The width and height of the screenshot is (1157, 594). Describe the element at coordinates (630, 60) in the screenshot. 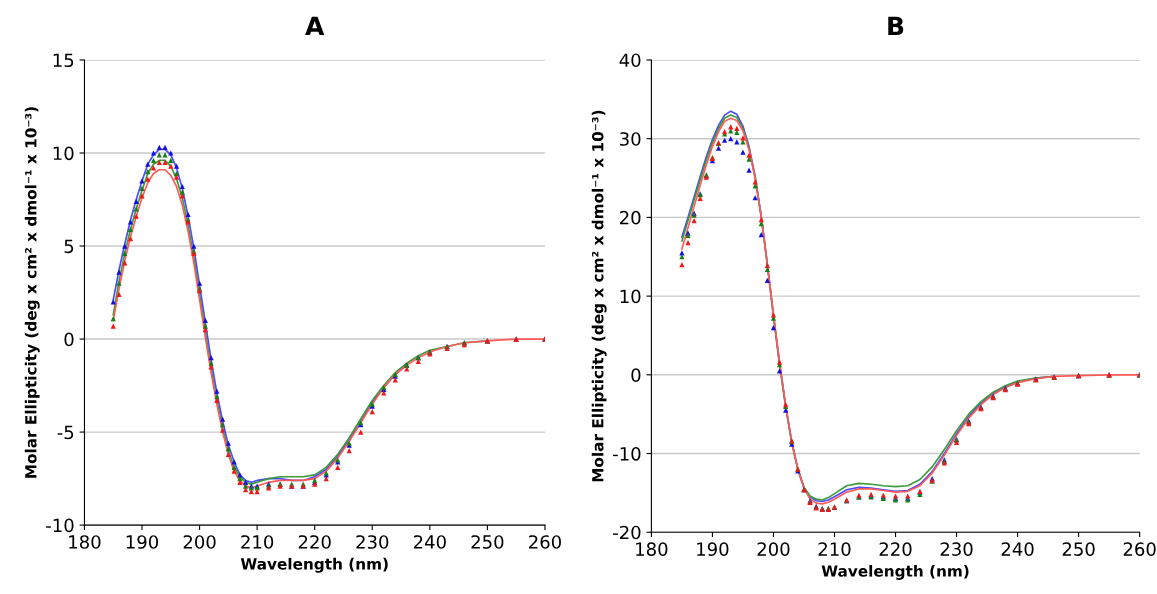

I see `y-tick-label: 40` at that location.